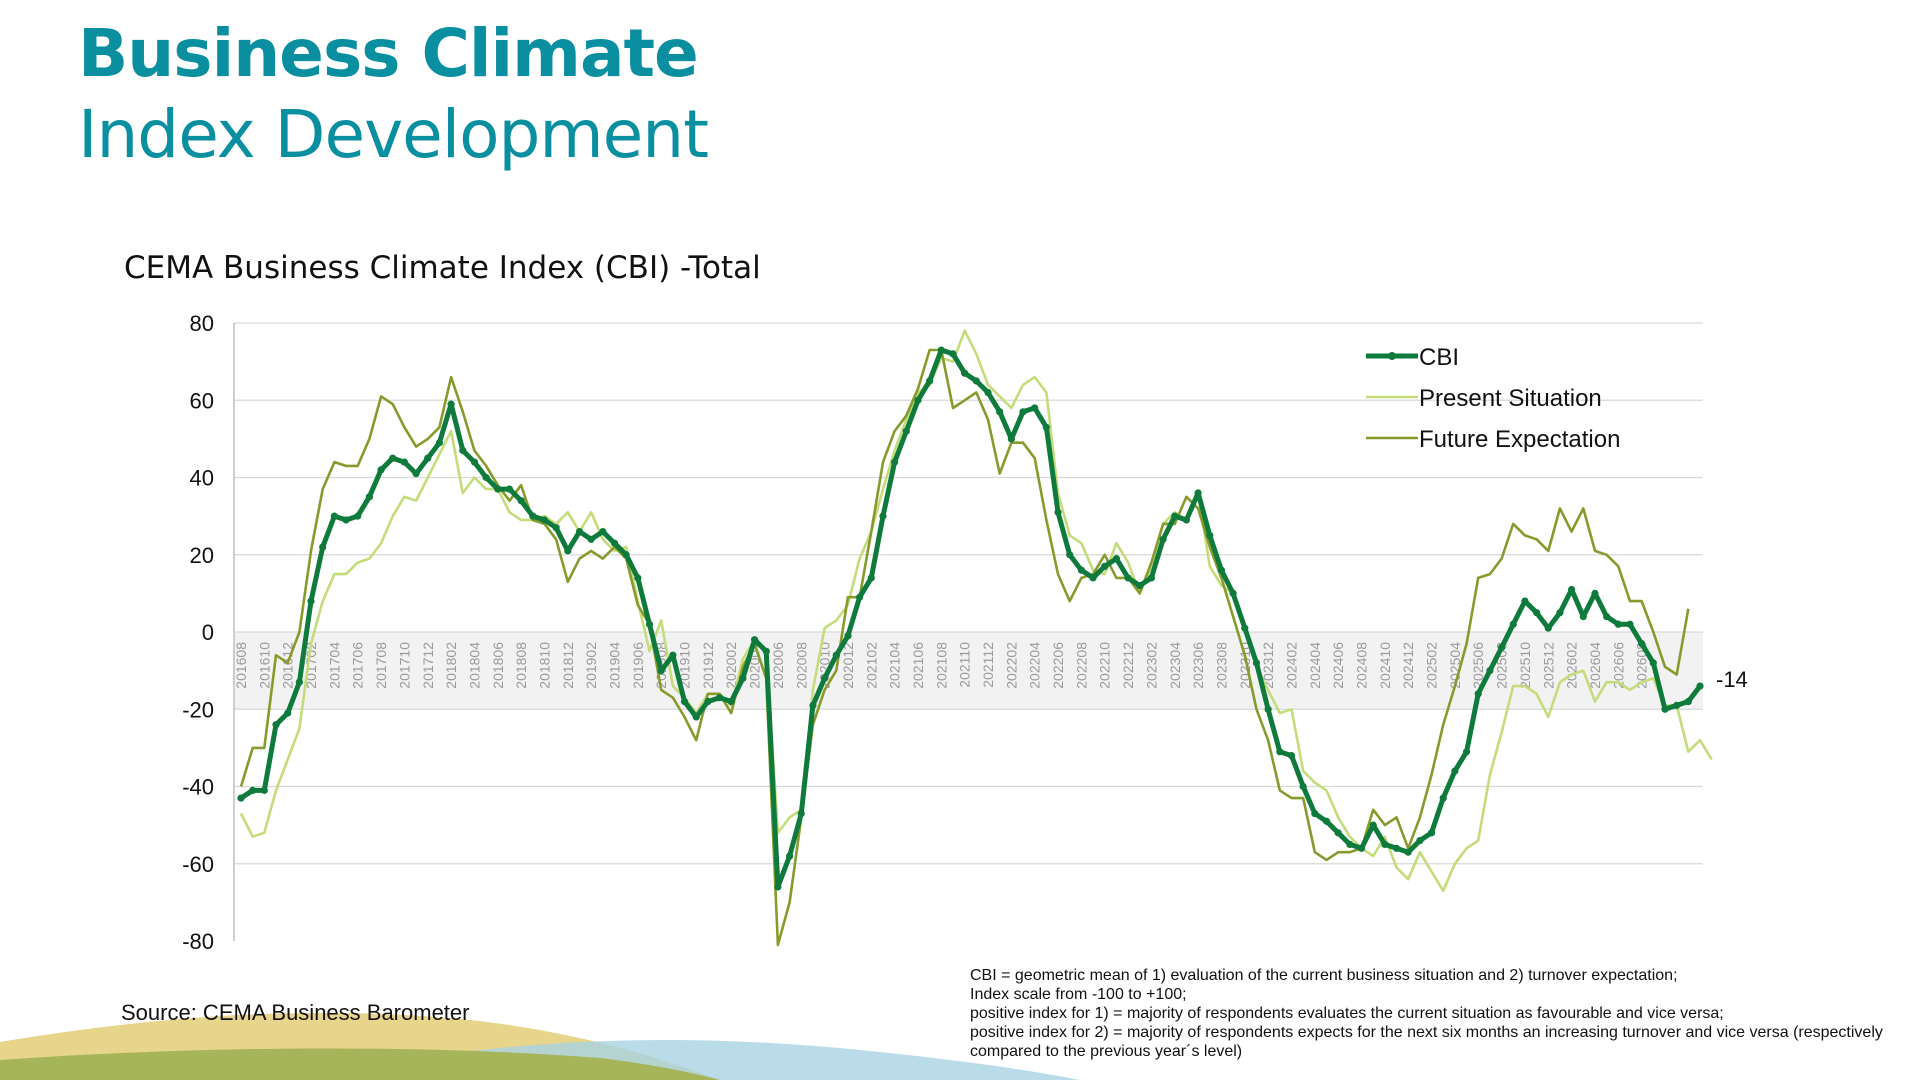 The width and height of the screenshot is (1920, 1080). What do you see at coordinates (198, 941) in the screenshot?
I see `y-tick-label: -80` at bounding box center [198, 941].